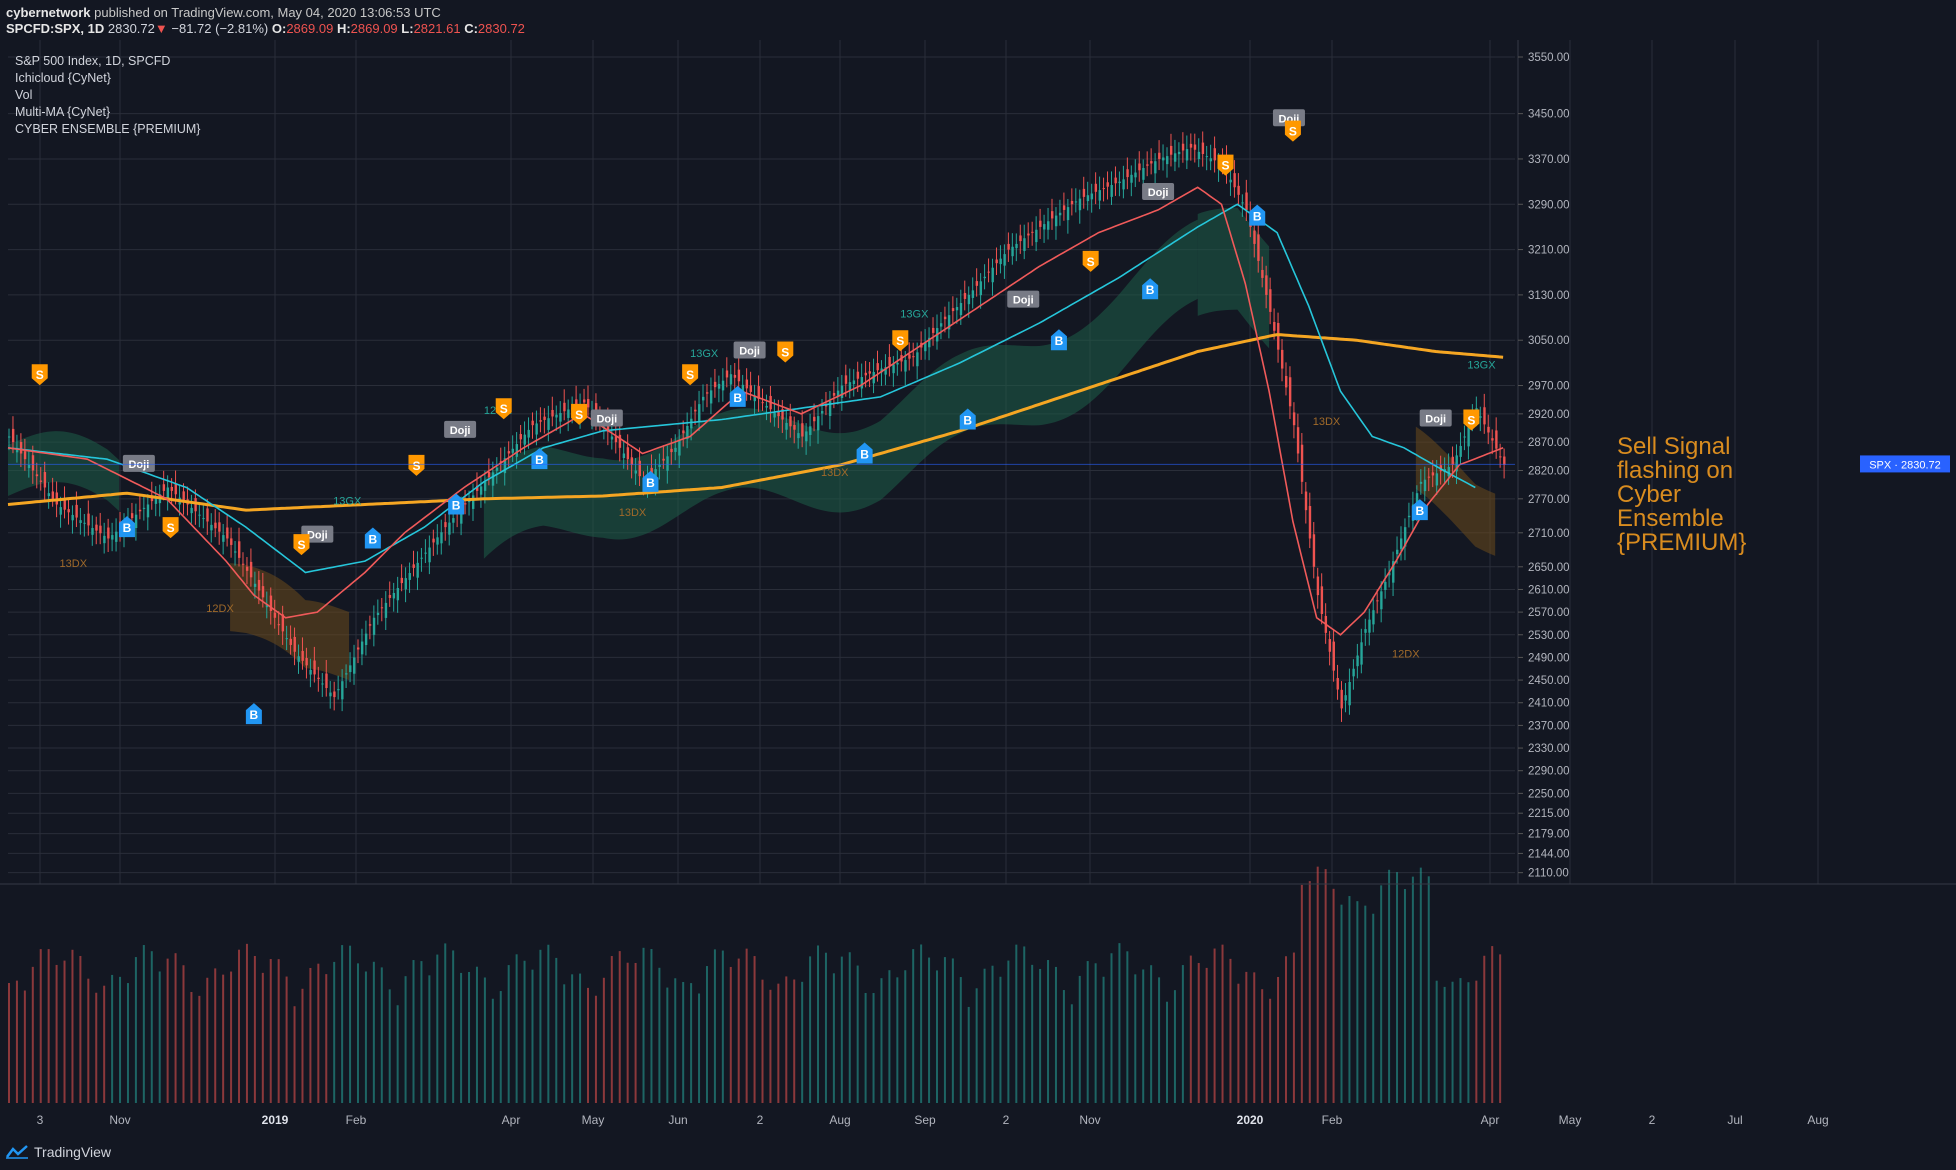 Image resolution: width=1956 pixels, height=1170 pixels. Describe the element at coordinates (63, 78) in the screenshot. I see `legend-ichicloud: Ichicloud {CyNet}` at that location.